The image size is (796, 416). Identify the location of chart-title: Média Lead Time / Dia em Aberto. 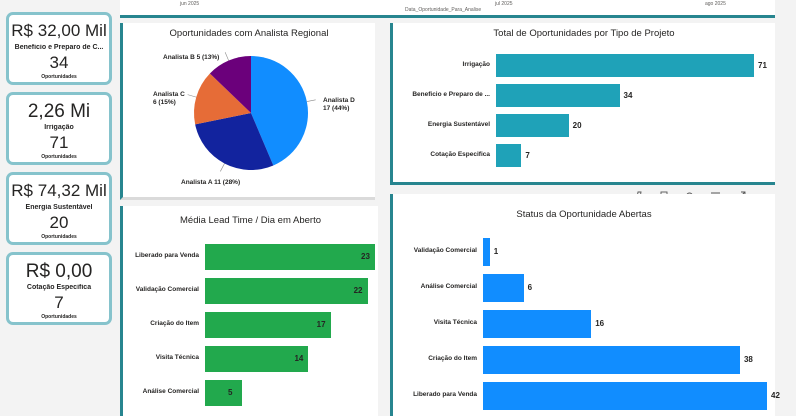
(250, 220).